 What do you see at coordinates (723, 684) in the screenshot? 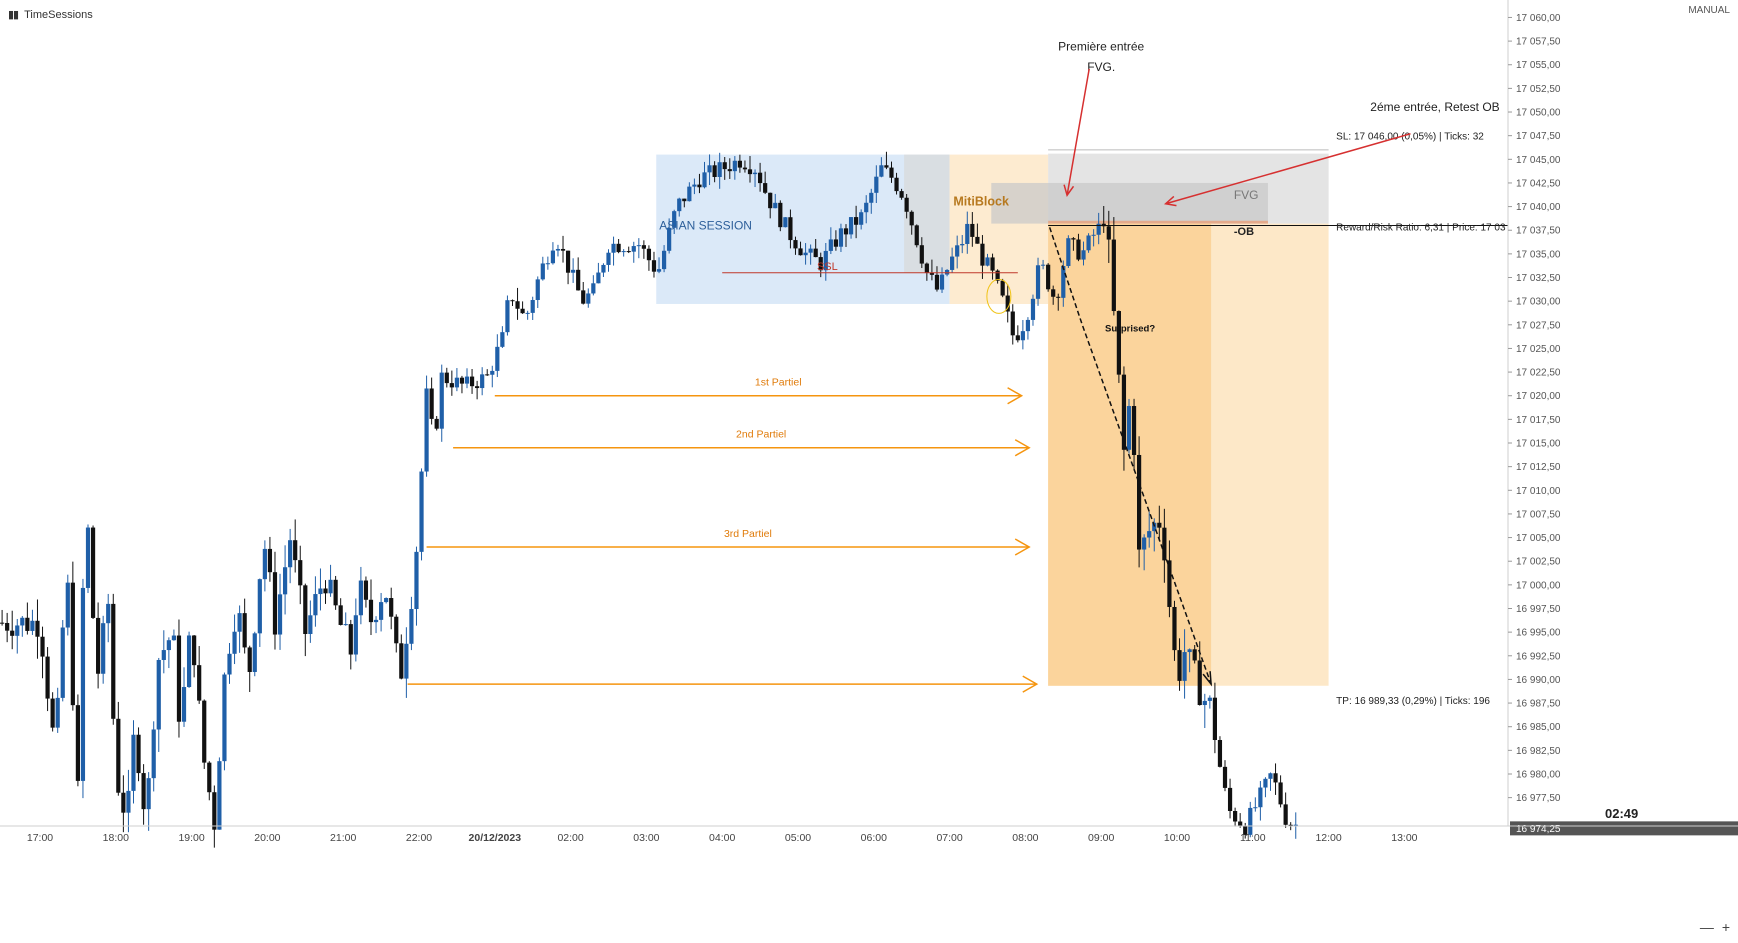
I see `partial-arrow` at bounding box center [723, 684].